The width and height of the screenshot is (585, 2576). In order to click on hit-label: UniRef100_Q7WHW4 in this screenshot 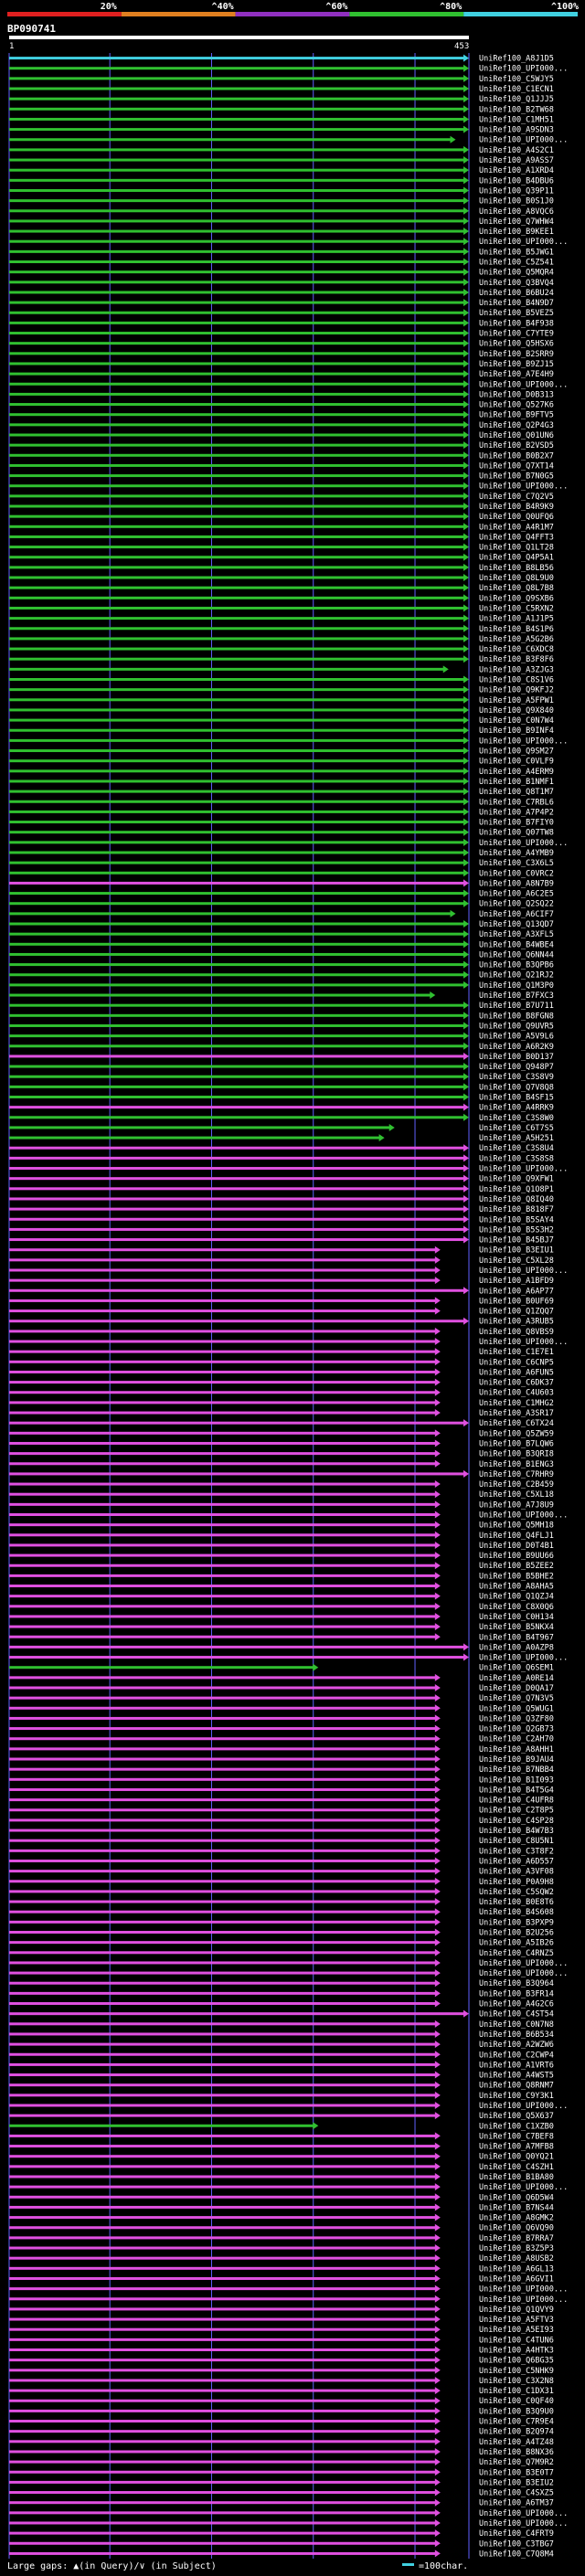, I will do `click(516, 222)`.